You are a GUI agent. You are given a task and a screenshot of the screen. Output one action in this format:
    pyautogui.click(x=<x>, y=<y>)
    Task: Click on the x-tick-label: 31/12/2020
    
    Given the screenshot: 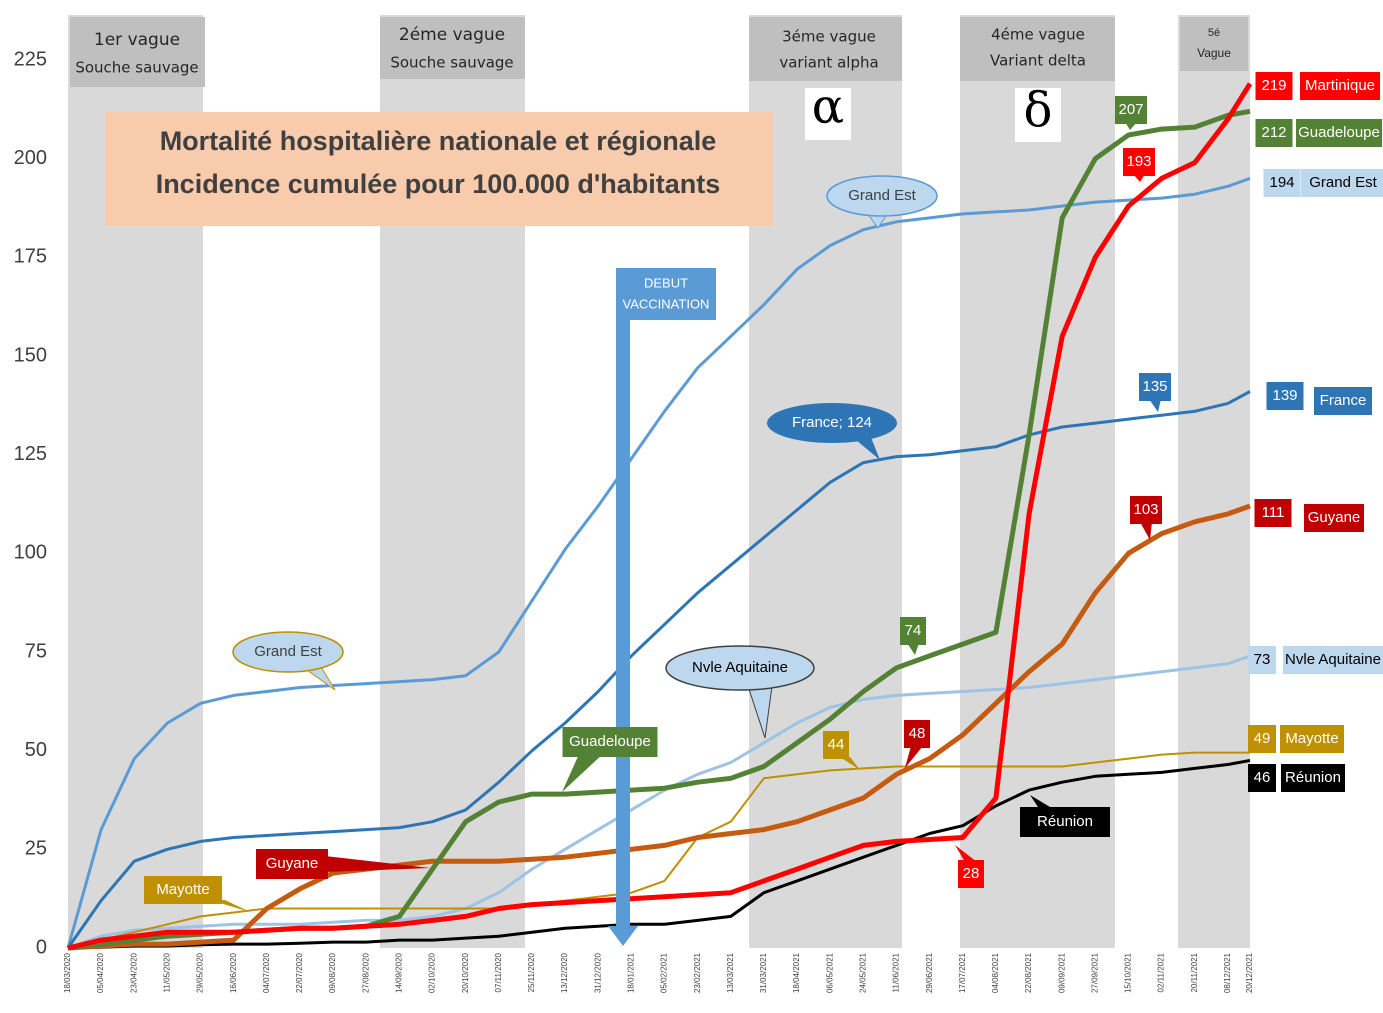 What is the action you would take?
    pyautogui.click(x=597, y=972)
    